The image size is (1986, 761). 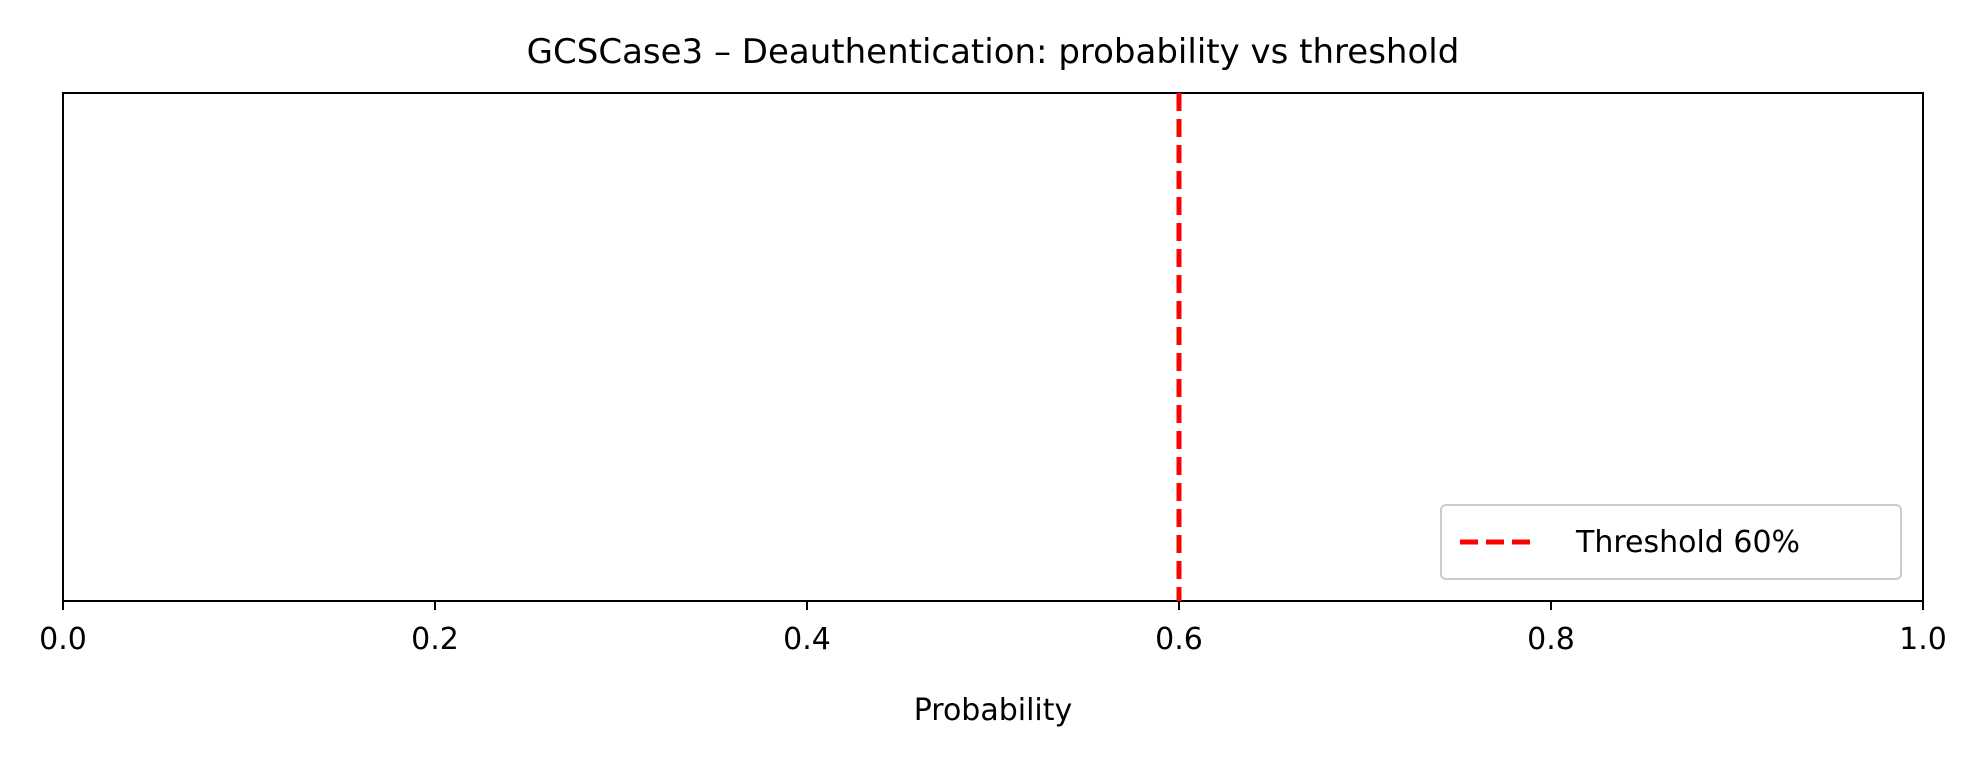 I want to click on x-axis-ticks: 0.0 0.2 0.4 0.6 0.8 1.0, so click(x=993, y=629).